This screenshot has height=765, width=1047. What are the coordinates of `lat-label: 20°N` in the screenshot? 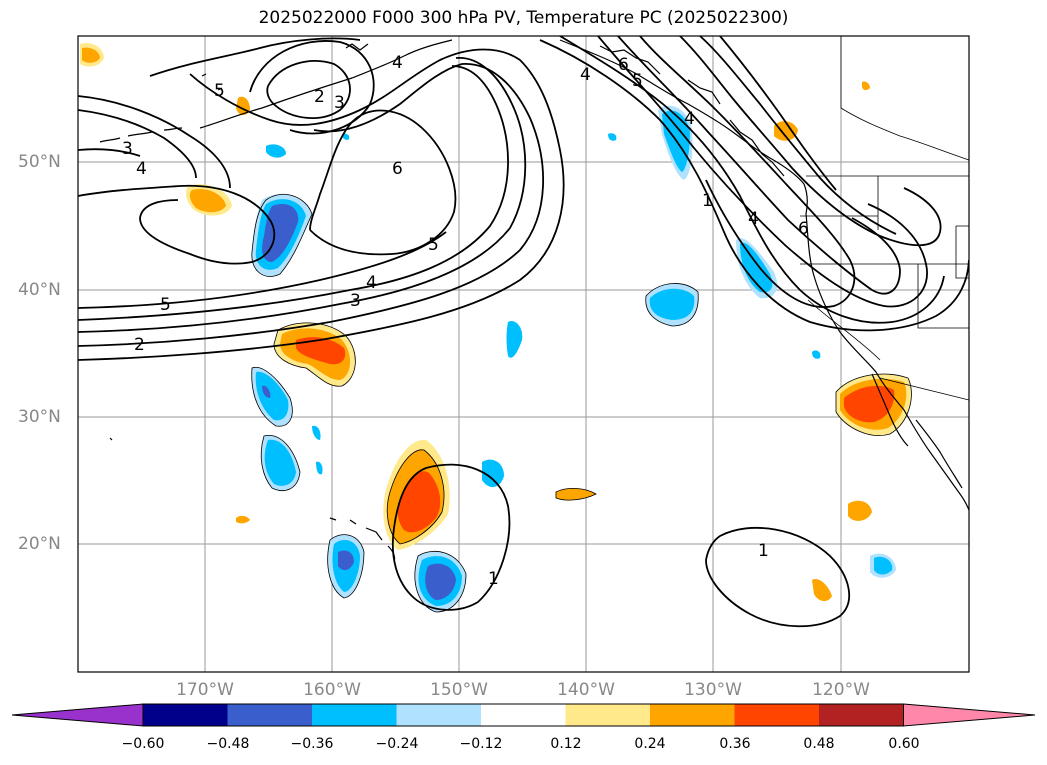 It's located at (39, 544).